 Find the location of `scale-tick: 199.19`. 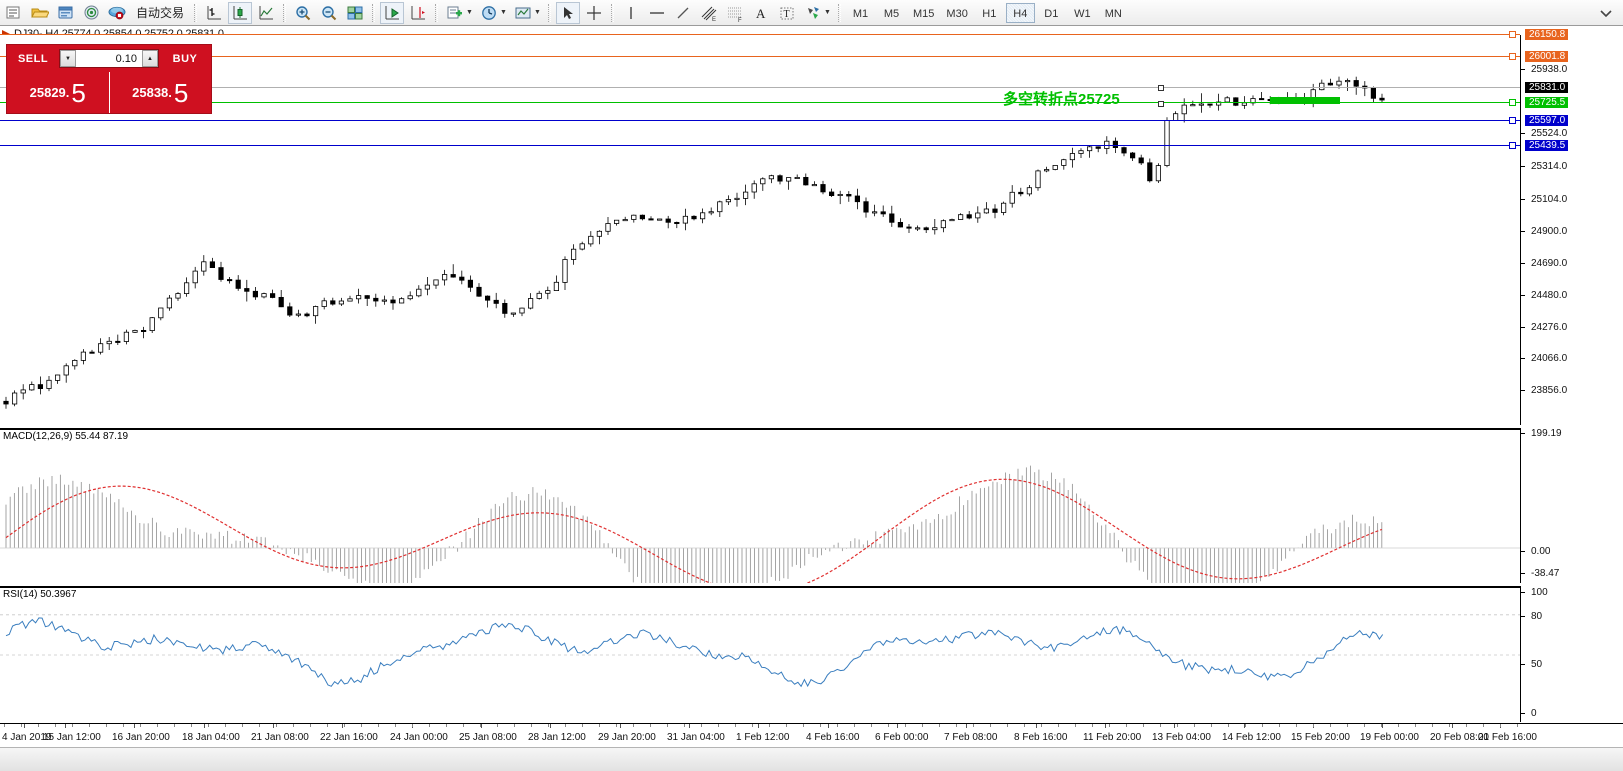

scale-tick: 199.19 is located at coordinates (1572, 433).